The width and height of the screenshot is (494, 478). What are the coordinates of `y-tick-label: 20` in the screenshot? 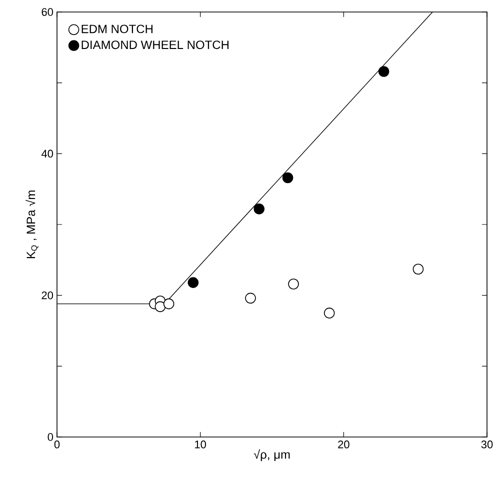 It's located at (48, 295).